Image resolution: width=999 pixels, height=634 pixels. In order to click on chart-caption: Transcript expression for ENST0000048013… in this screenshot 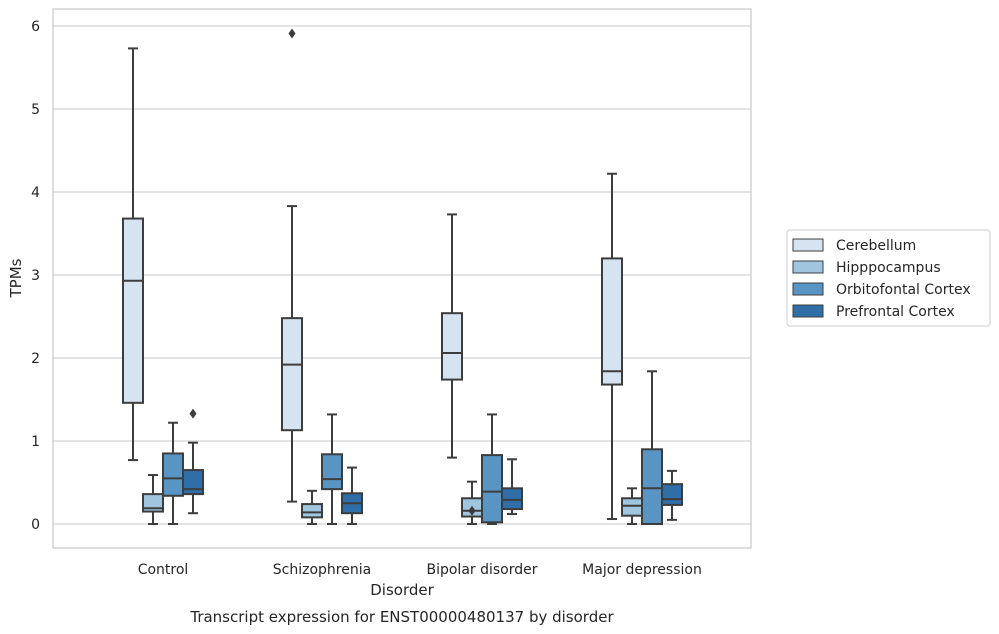, I will do `click(401, 617)`.